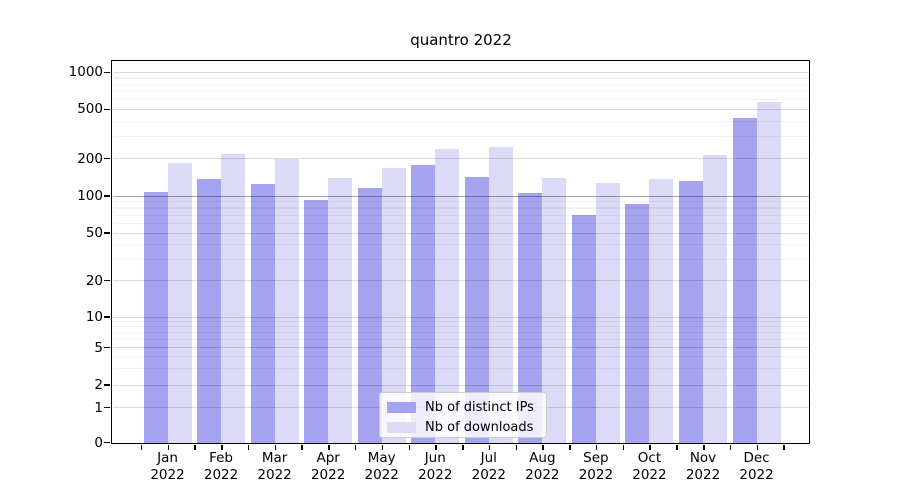 The image size is (900, 500). What do you see at coordinates (596, 466) in the screenshot?
I see `x-tick-label-sep: Sep 2022` at bounding box center [596, 466].